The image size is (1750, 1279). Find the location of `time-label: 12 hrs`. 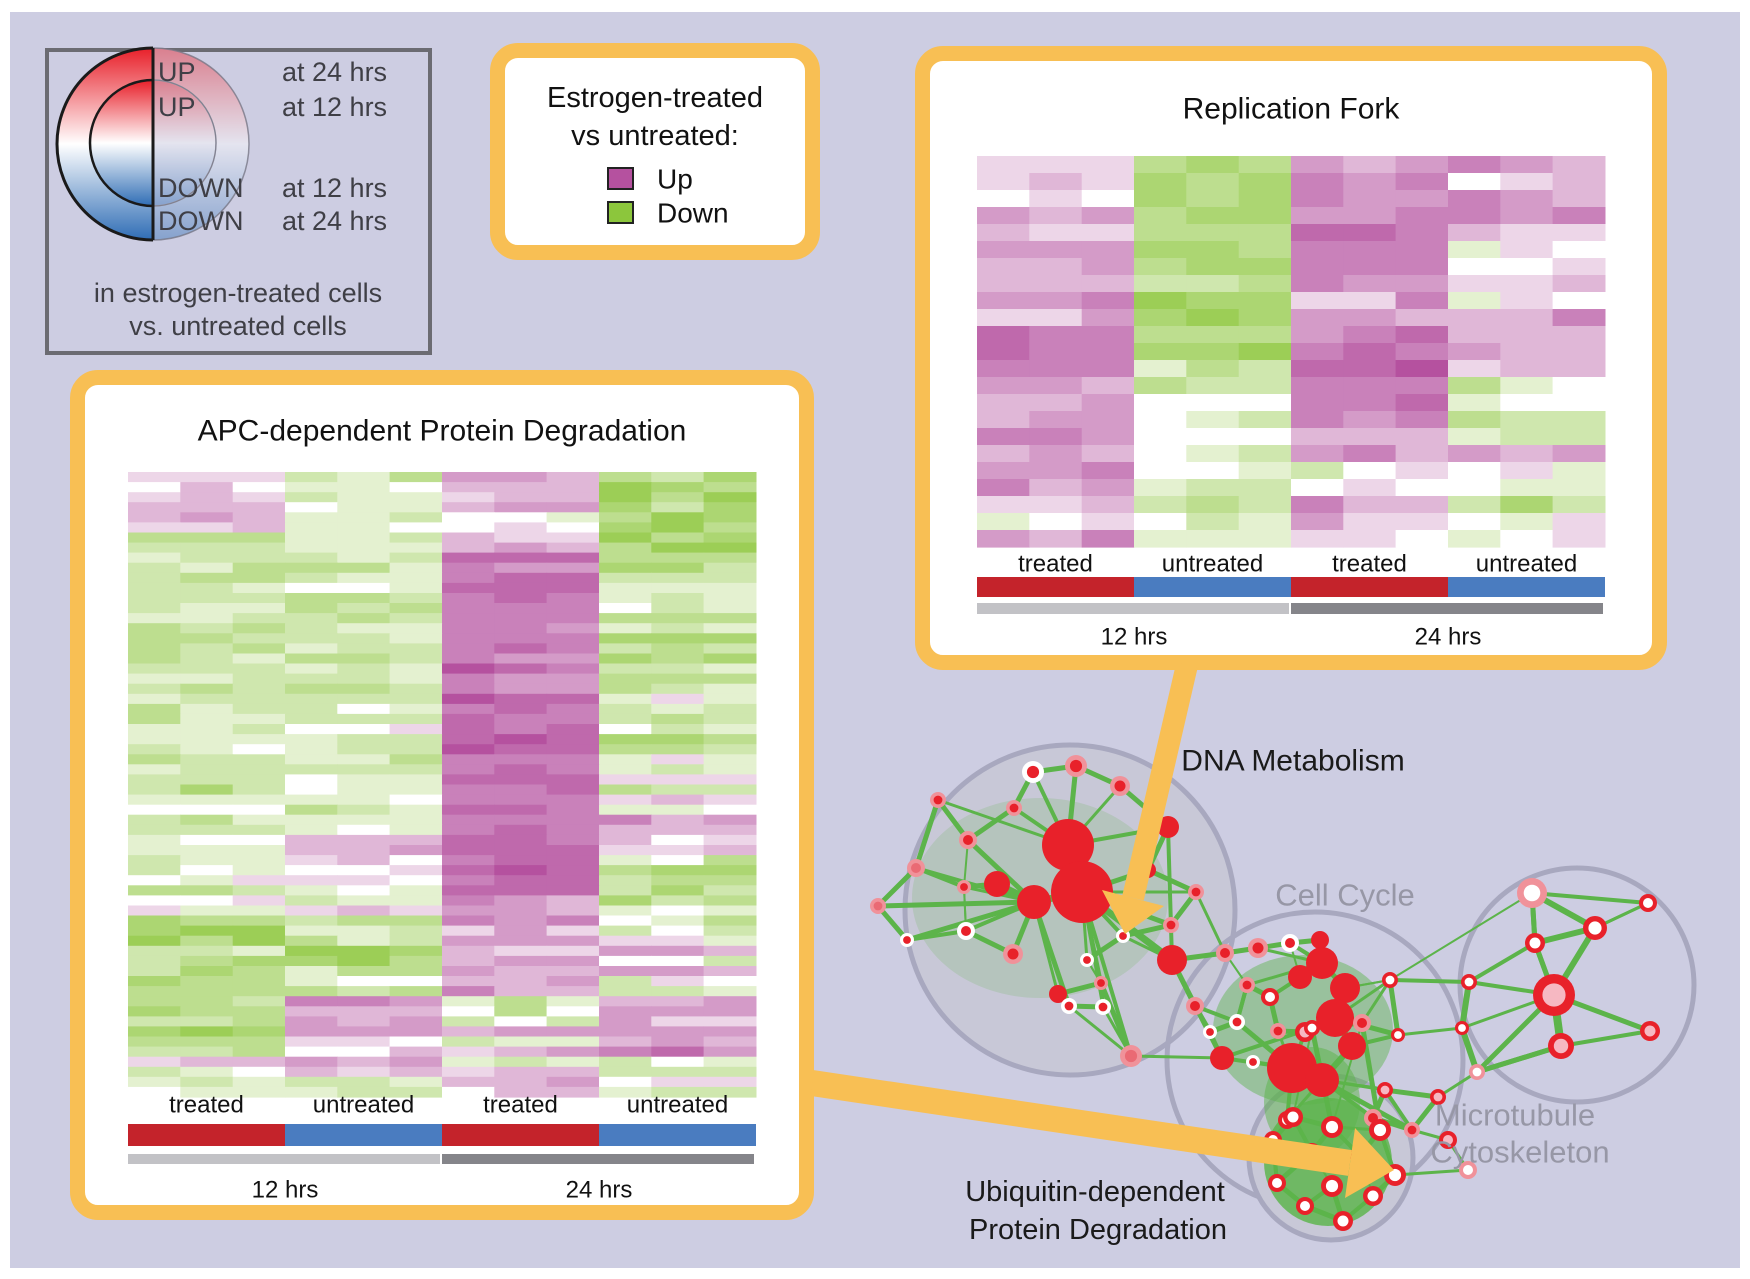

time-label: 12 hrs is located at coordinates (1134, 637).